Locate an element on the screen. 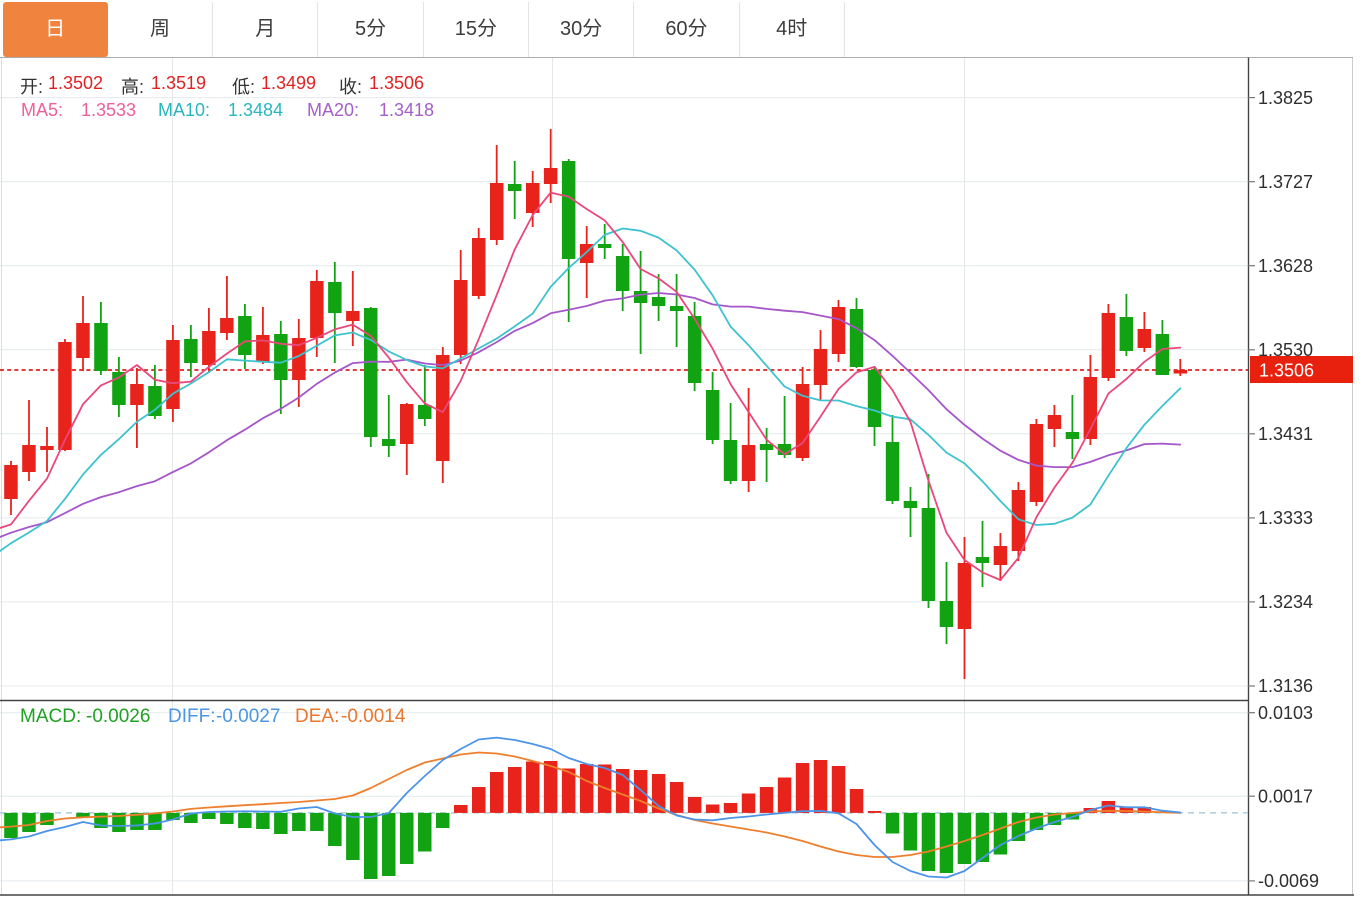  svg-text: -0.0069 is located at coordinates (1288, 881).